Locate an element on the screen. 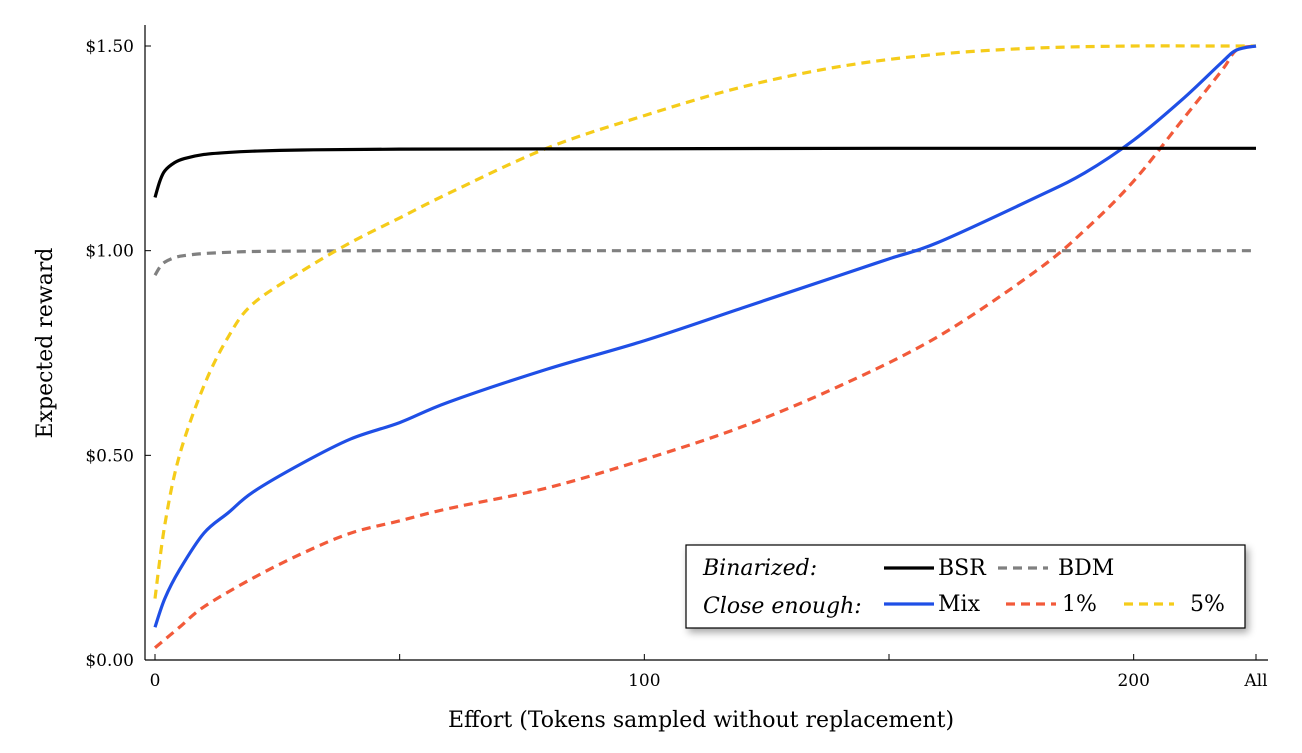 The width and height of the screenshot is (1302, 753). x-tick-label: 0 is located at coordinates (155, 681).